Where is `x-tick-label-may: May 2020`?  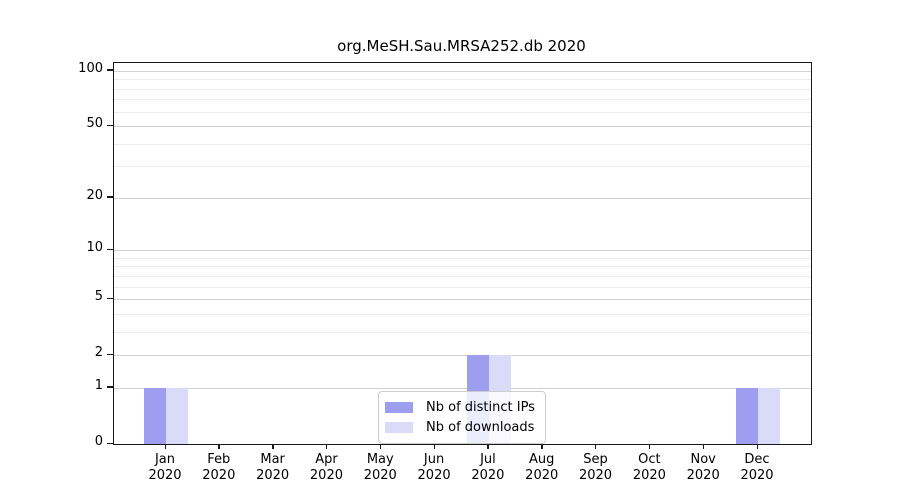 x-tick-label-may: May 2020 is located at coordinates (380, 468).